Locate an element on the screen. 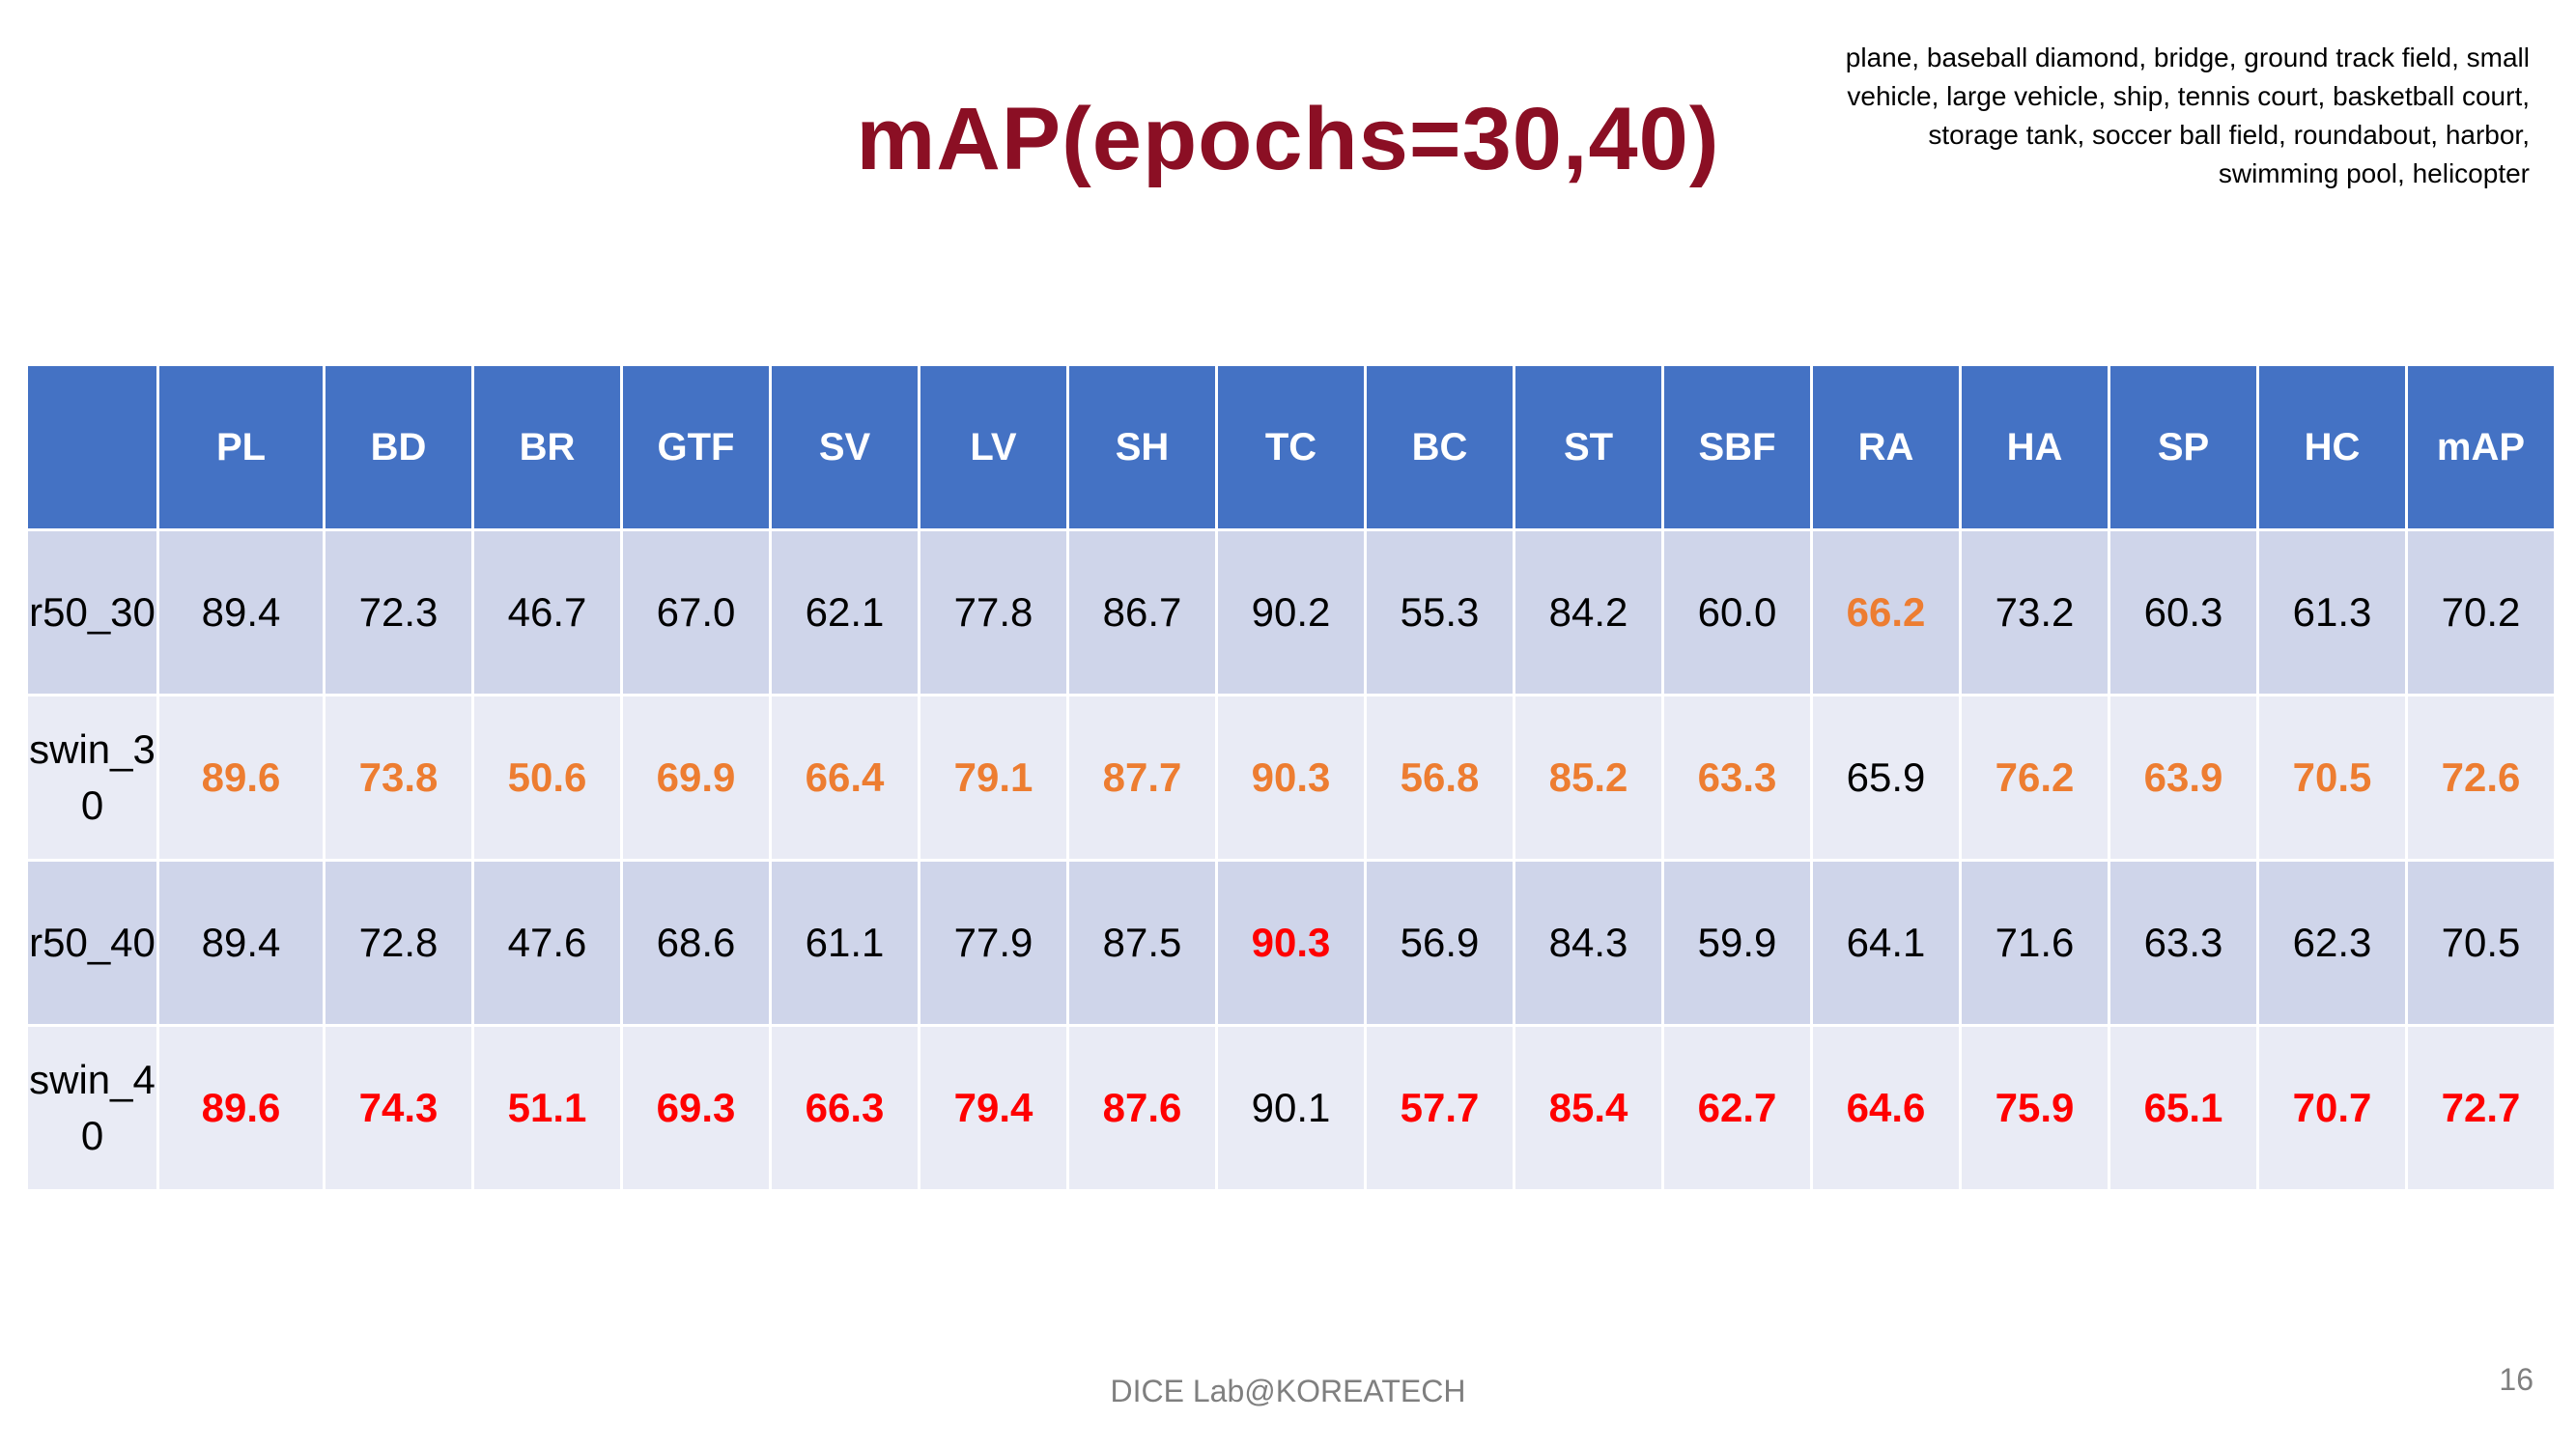 This screenshot has height=1449, width=2576. value-cell: 59.9 is located at coordinates (1737, 943).